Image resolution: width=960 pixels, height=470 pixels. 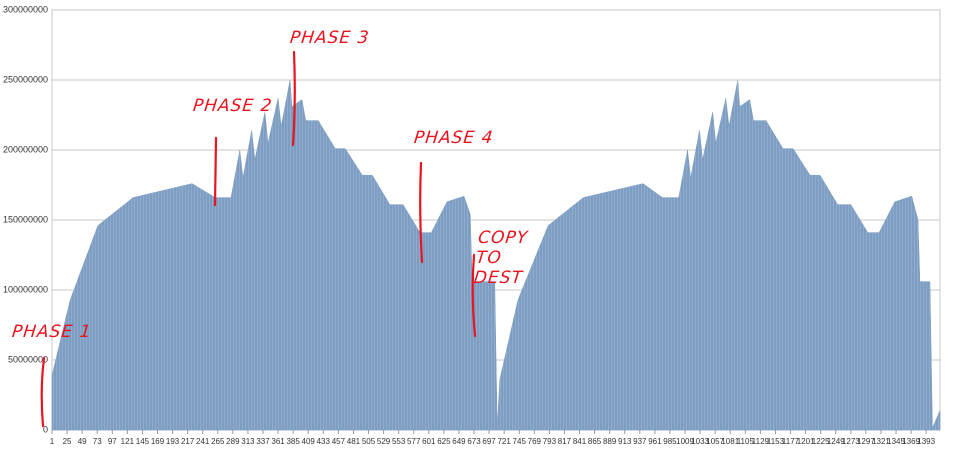 What do you see at coordinates (28, 359) in the screenshot?
I see `y-tick-label: 50000000` at bounding box center [28, 359].